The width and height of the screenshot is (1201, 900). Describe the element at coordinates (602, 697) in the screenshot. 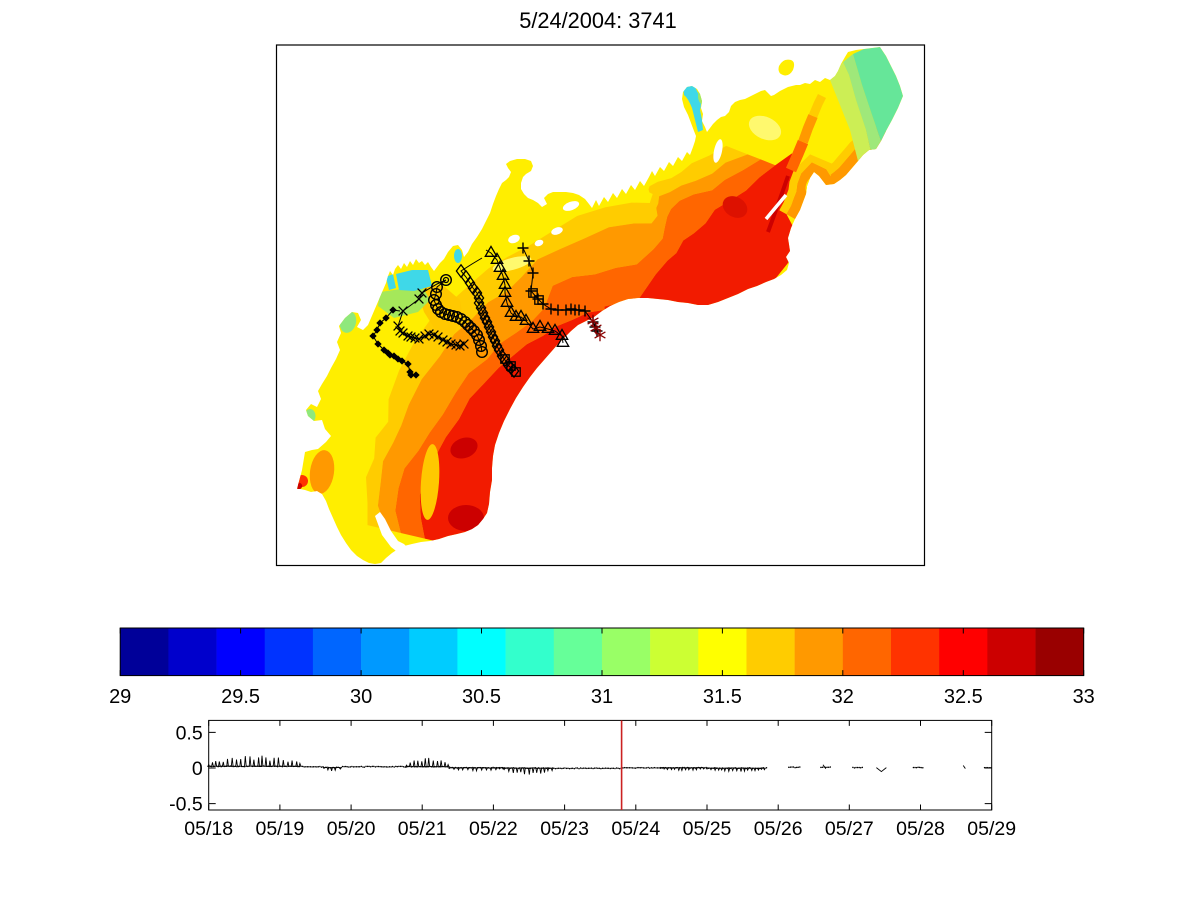

I see `svg-text: 31` at that location.